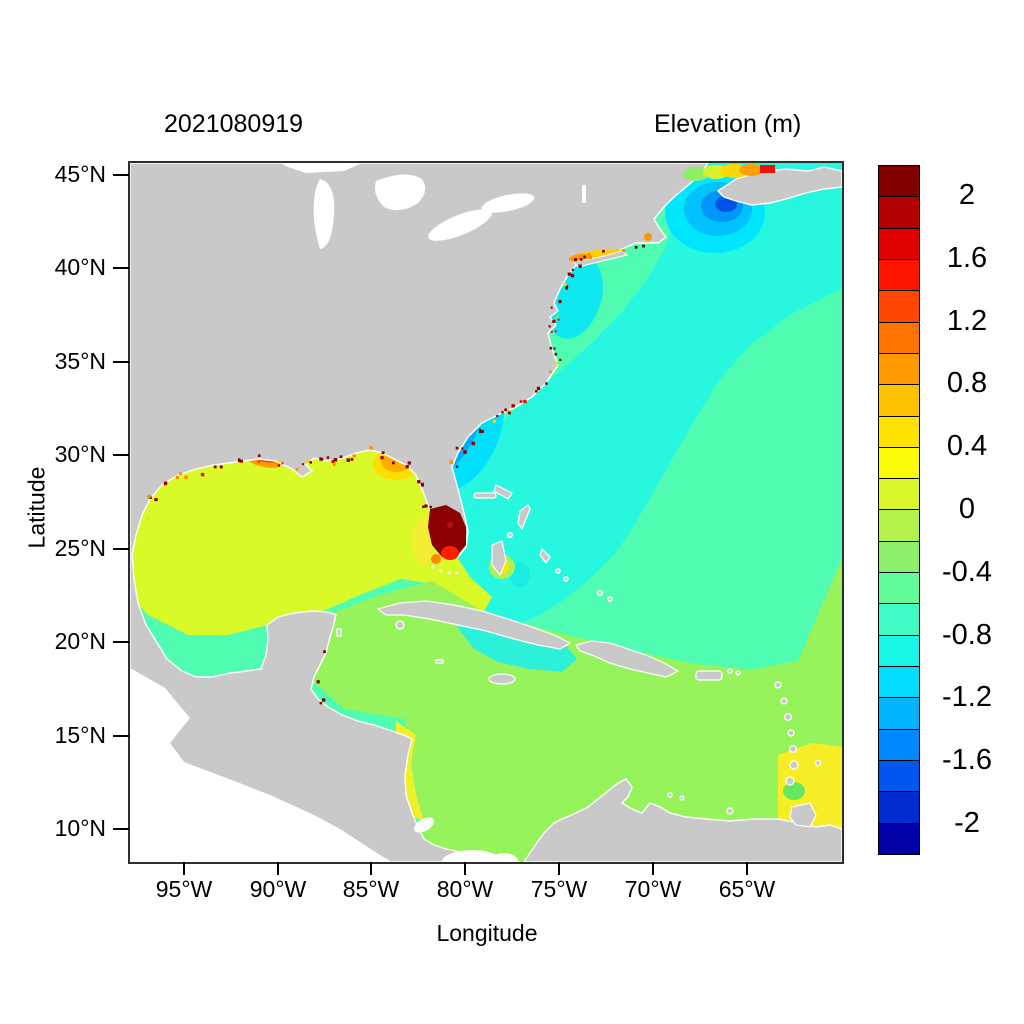 The image size is (1024, 1024). I want to click on x-tick-label: 75°W, so click(559, 889).